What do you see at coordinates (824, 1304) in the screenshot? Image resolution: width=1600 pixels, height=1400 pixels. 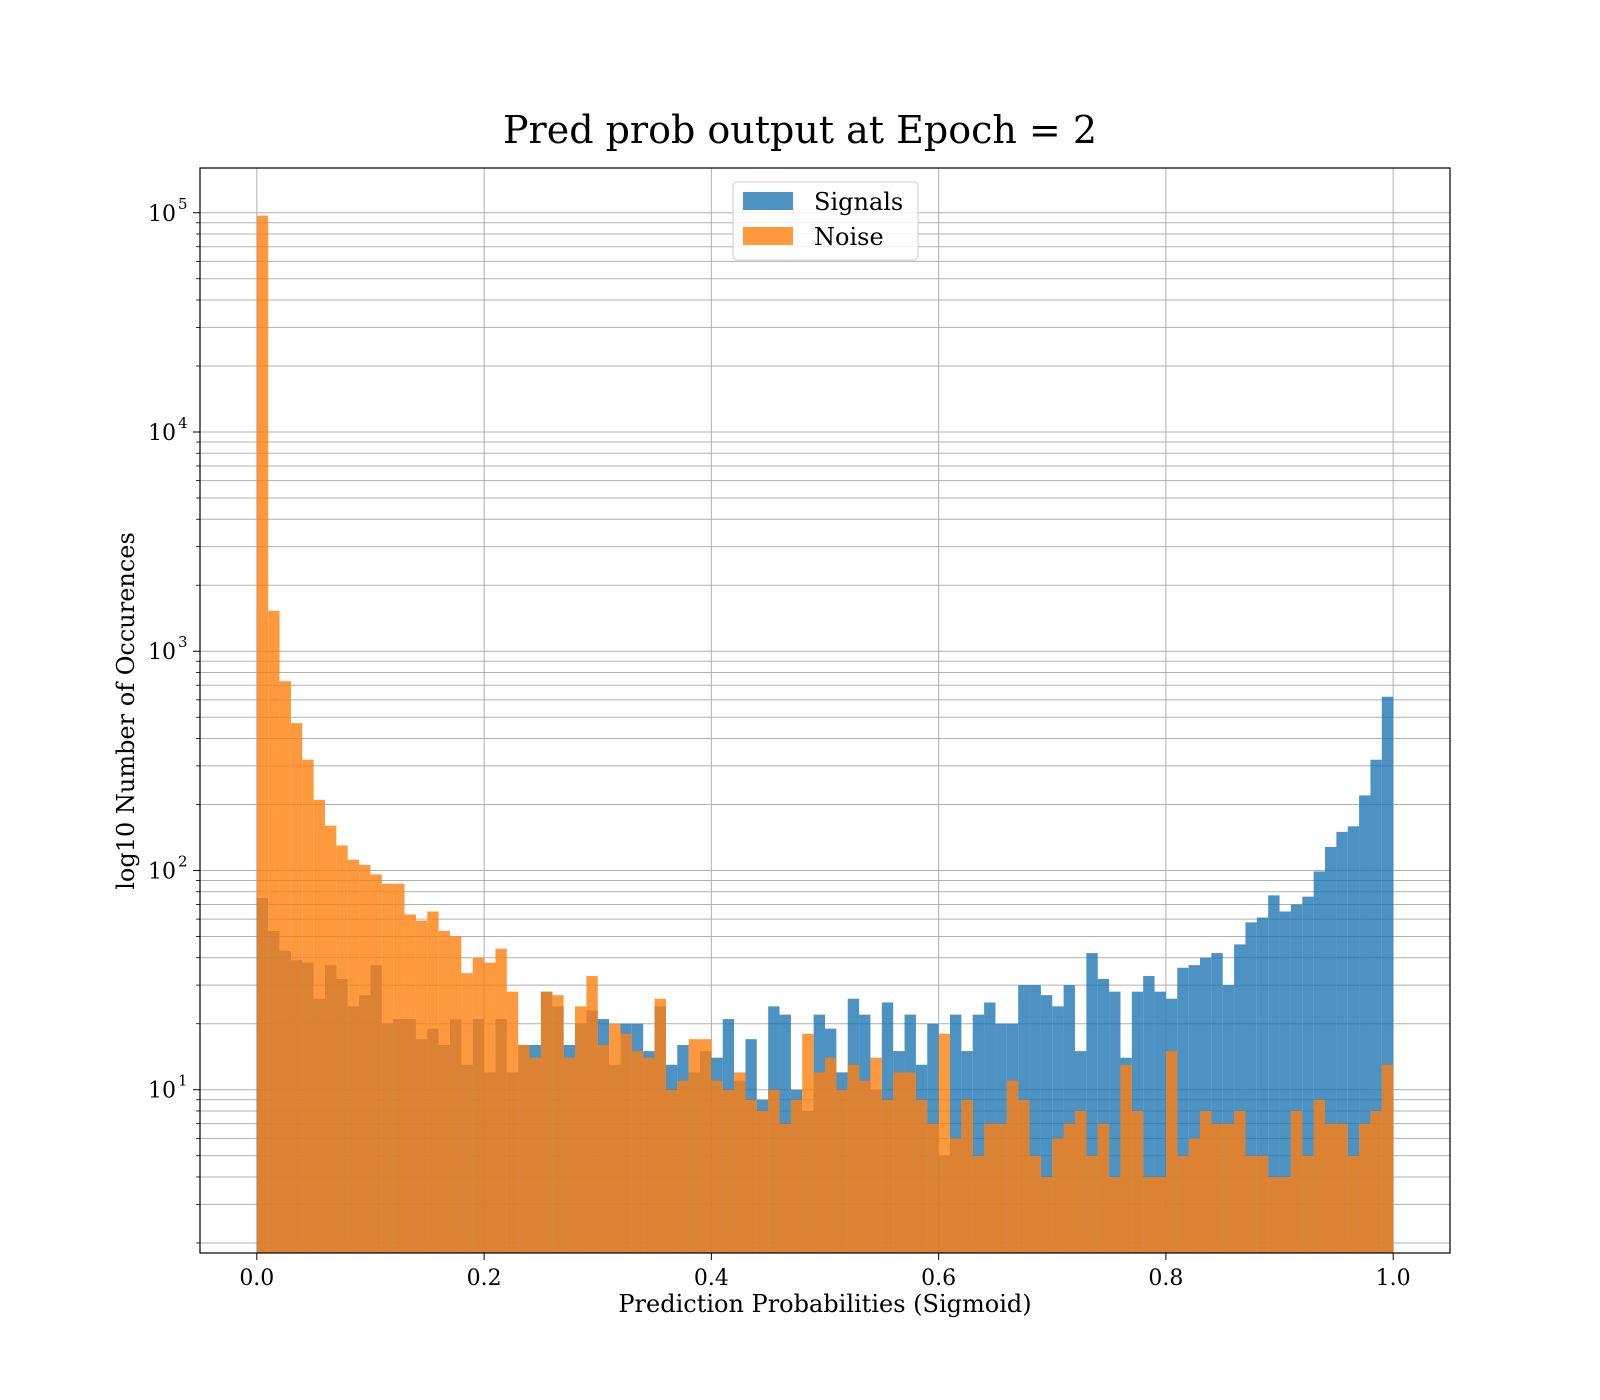 I see `x-axis-label: Prediction Probabilities (Sigmoid)` at bounding box center [824, 1304].